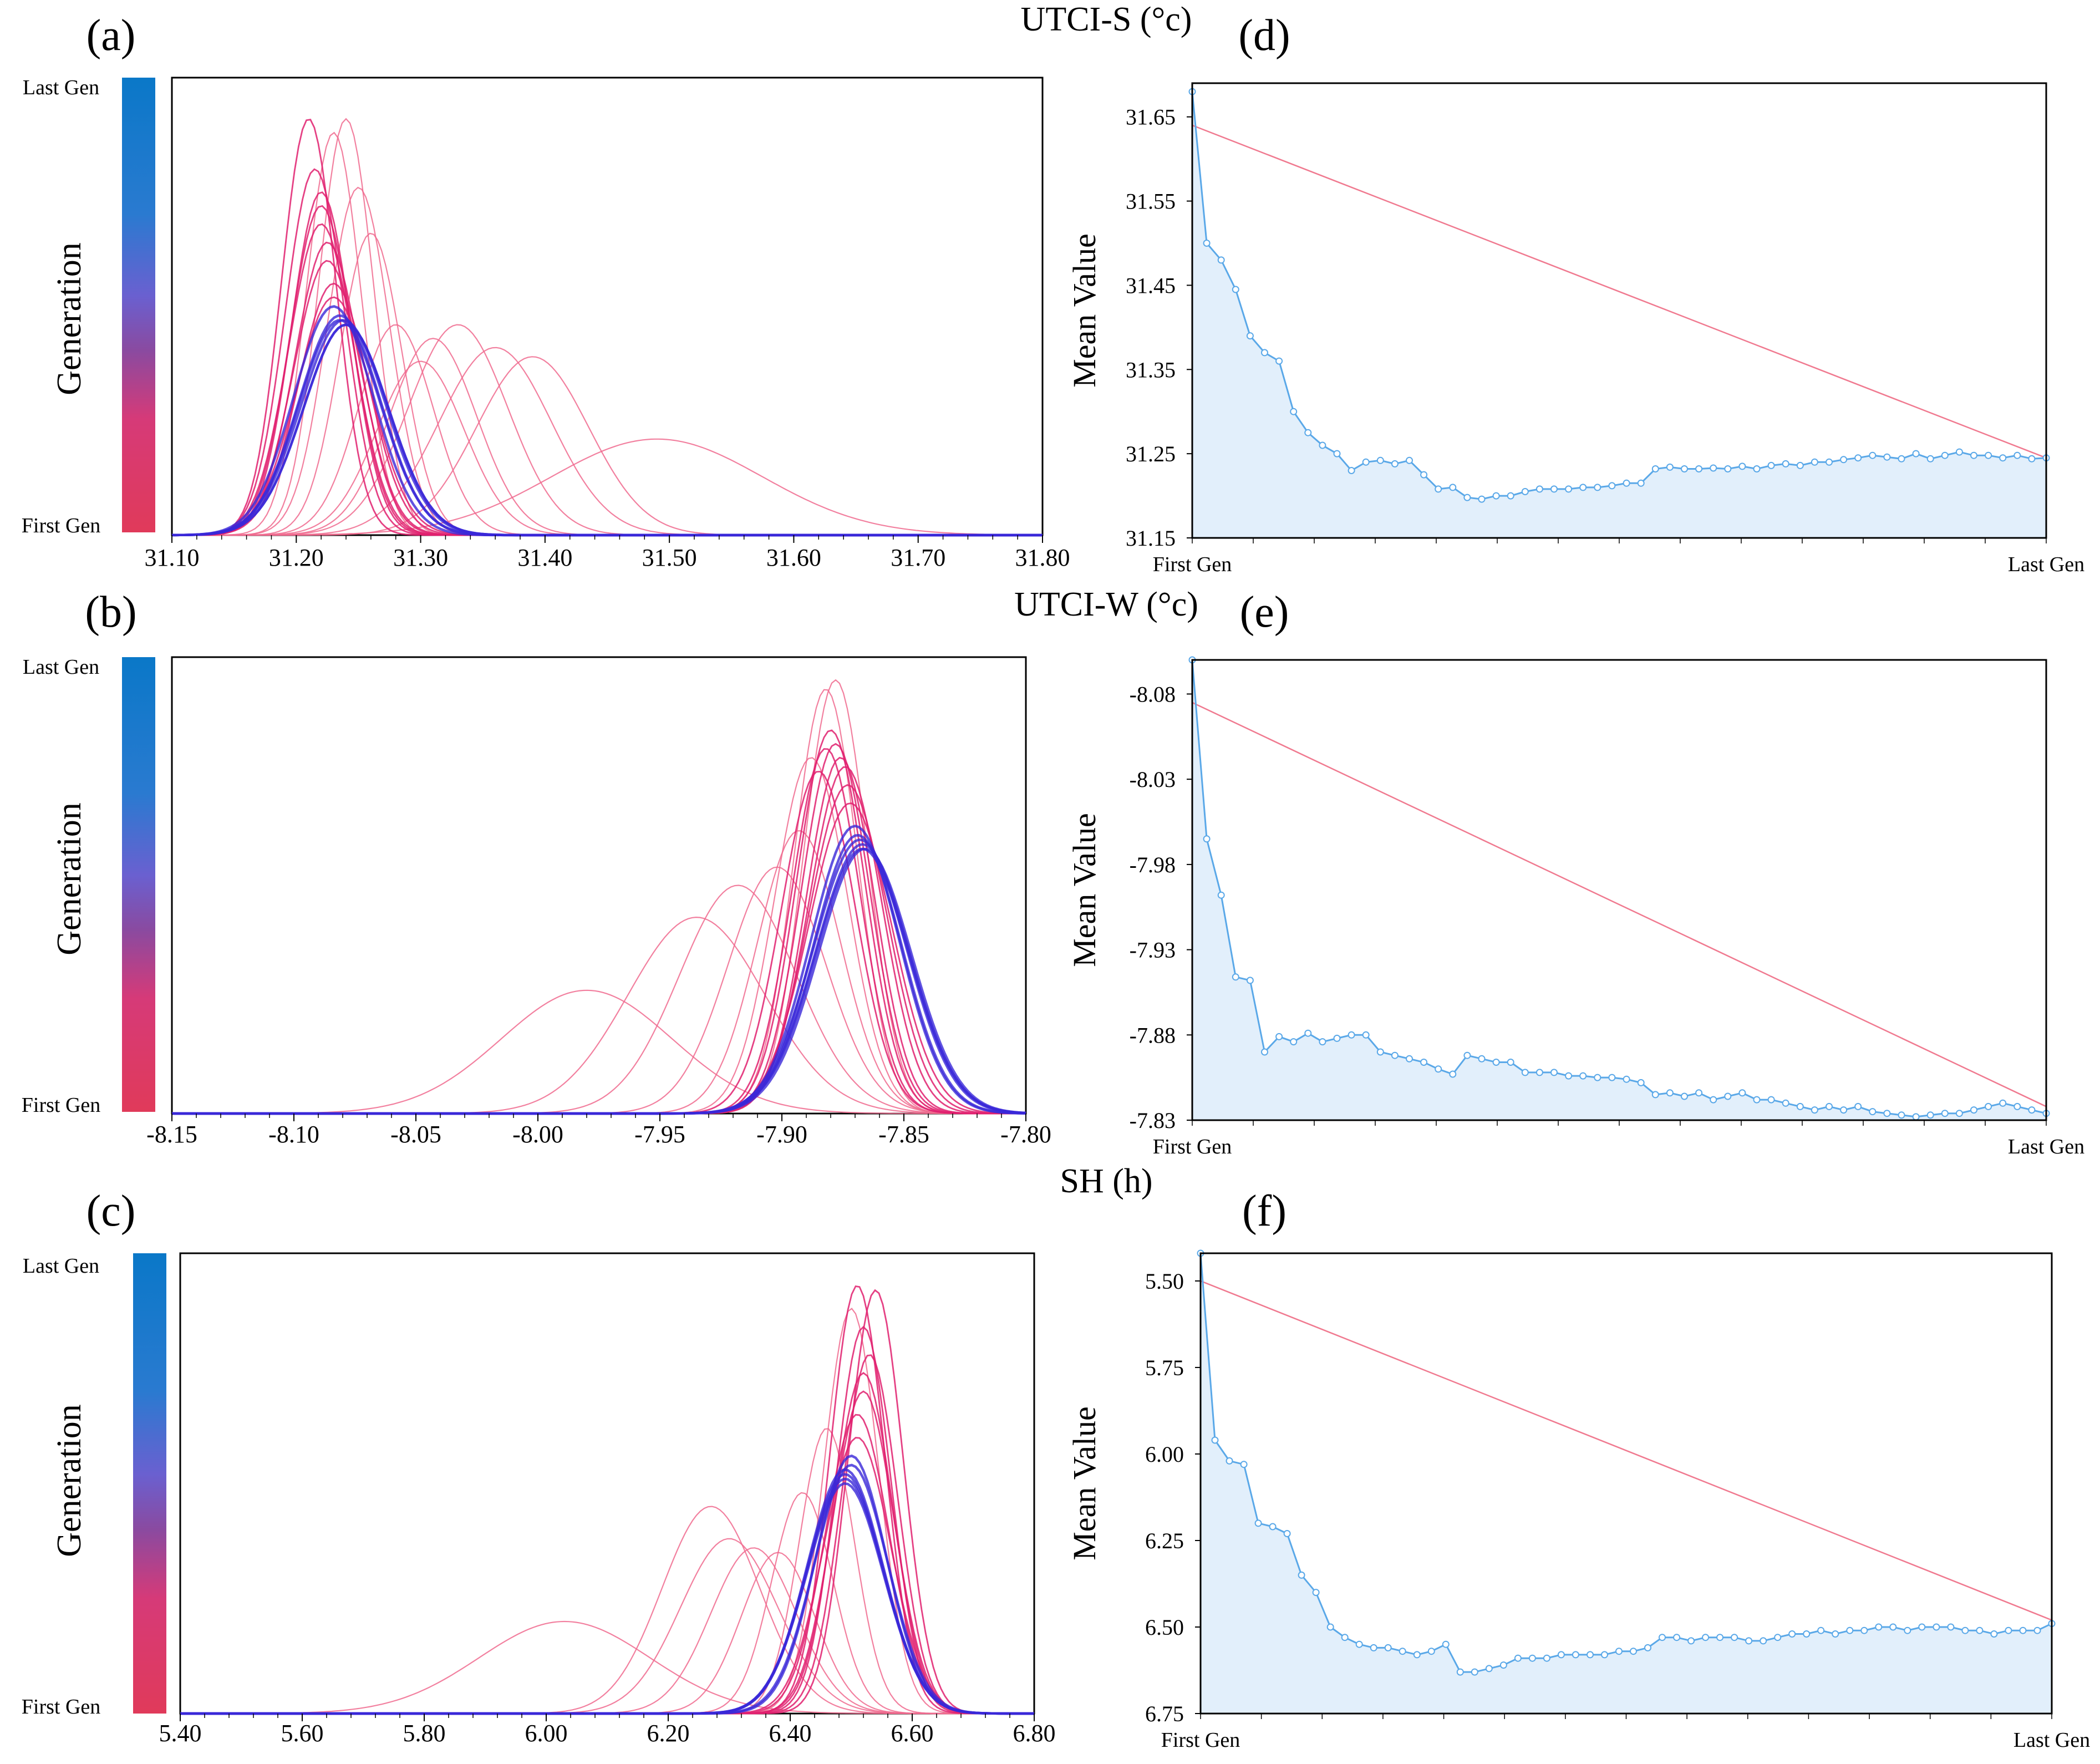 Image resolution: width=2100 pixels, height=1764 pixels. What do you see at coordinates (2046, 564) in the screenshot?
I see `x-end-label: Last Gen` at bounding box center [2046, 564].